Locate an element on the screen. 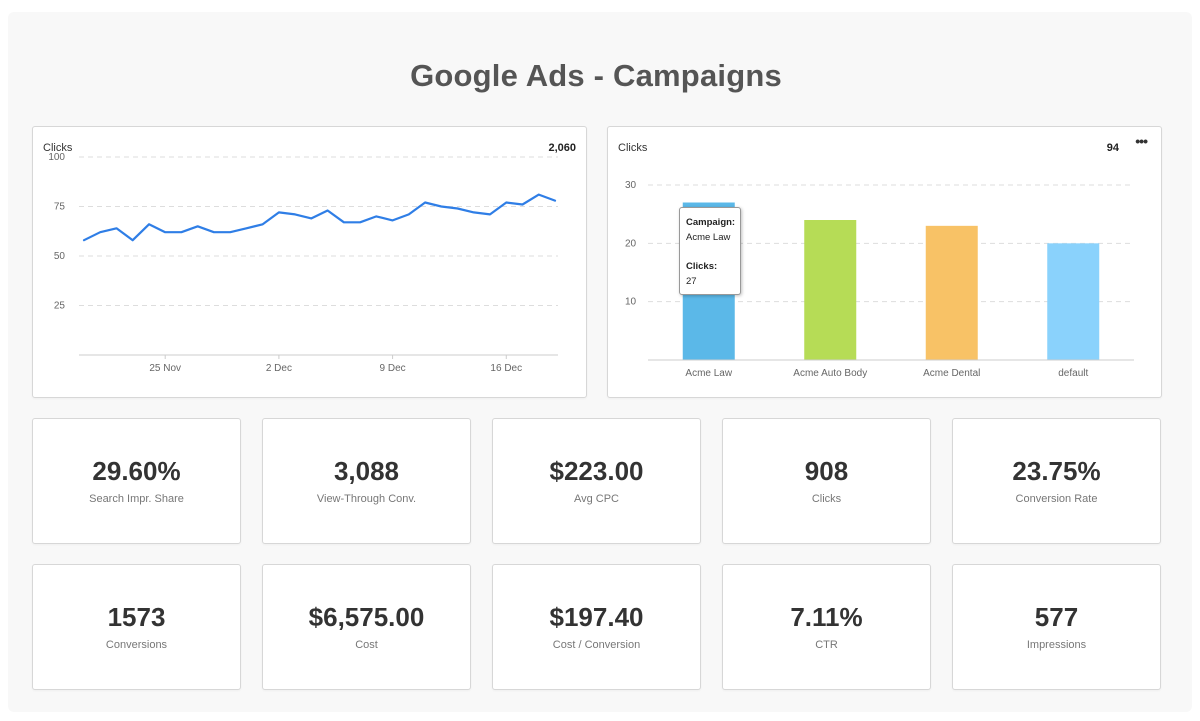  tooltip-campaign-value: Acme Law is located at coordinates (708, 237).